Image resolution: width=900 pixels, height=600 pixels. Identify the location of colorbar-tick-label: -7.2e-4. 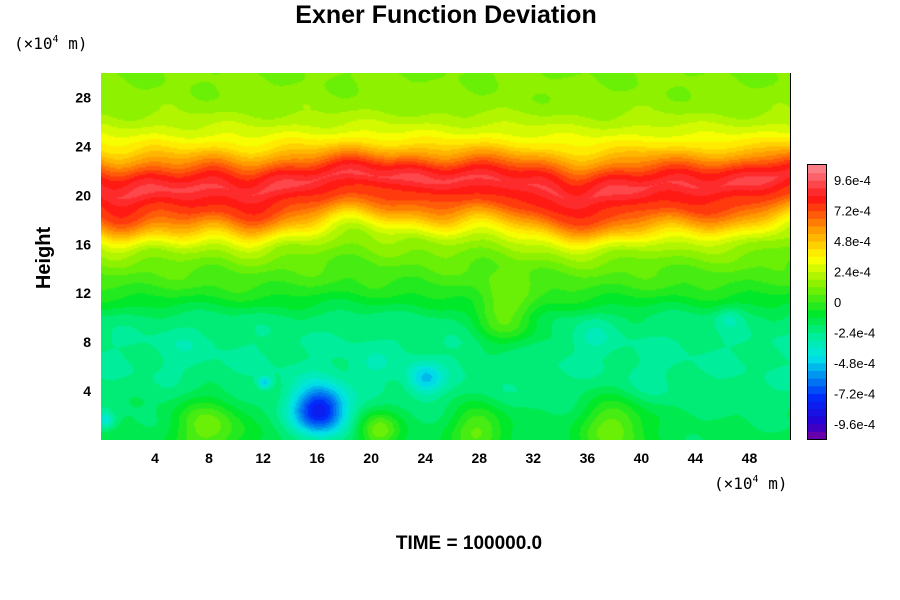
(854, 393).